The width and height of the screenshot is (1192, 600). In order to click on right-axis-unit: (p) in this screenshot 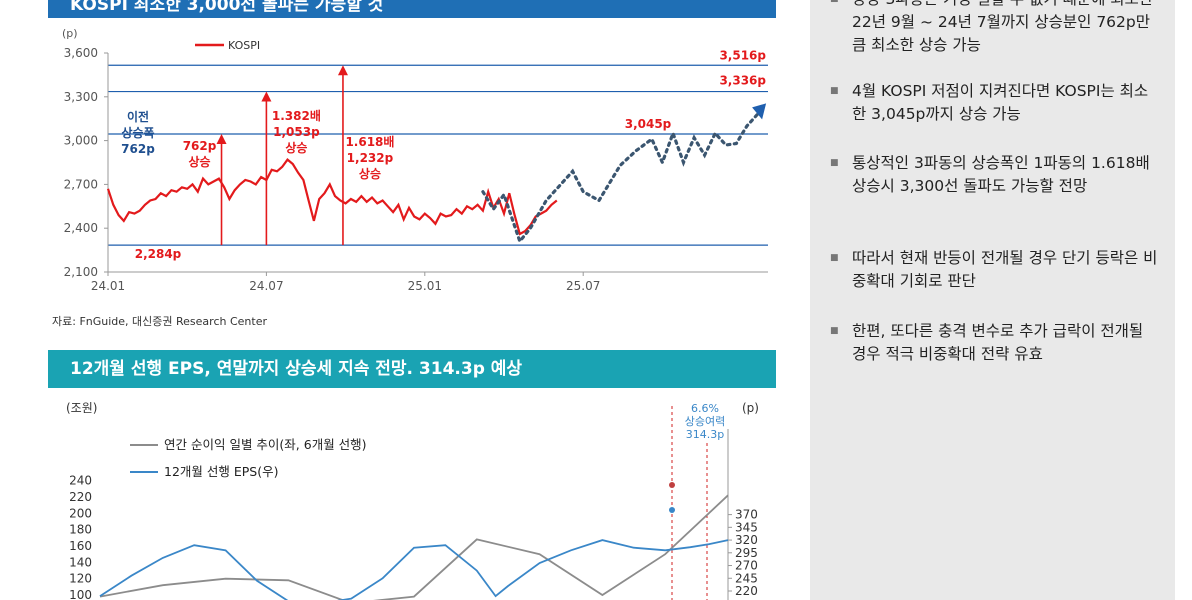, I will do `click(750, 408)`.